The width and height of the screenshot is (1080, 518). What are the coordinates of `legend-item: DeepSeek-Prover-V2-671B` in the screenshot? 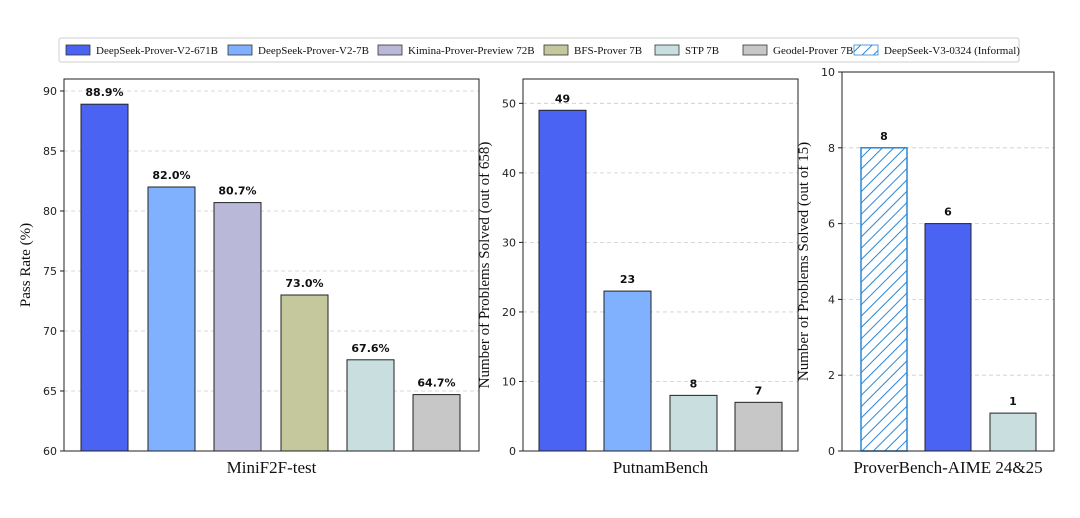 It's located at (141, 50).